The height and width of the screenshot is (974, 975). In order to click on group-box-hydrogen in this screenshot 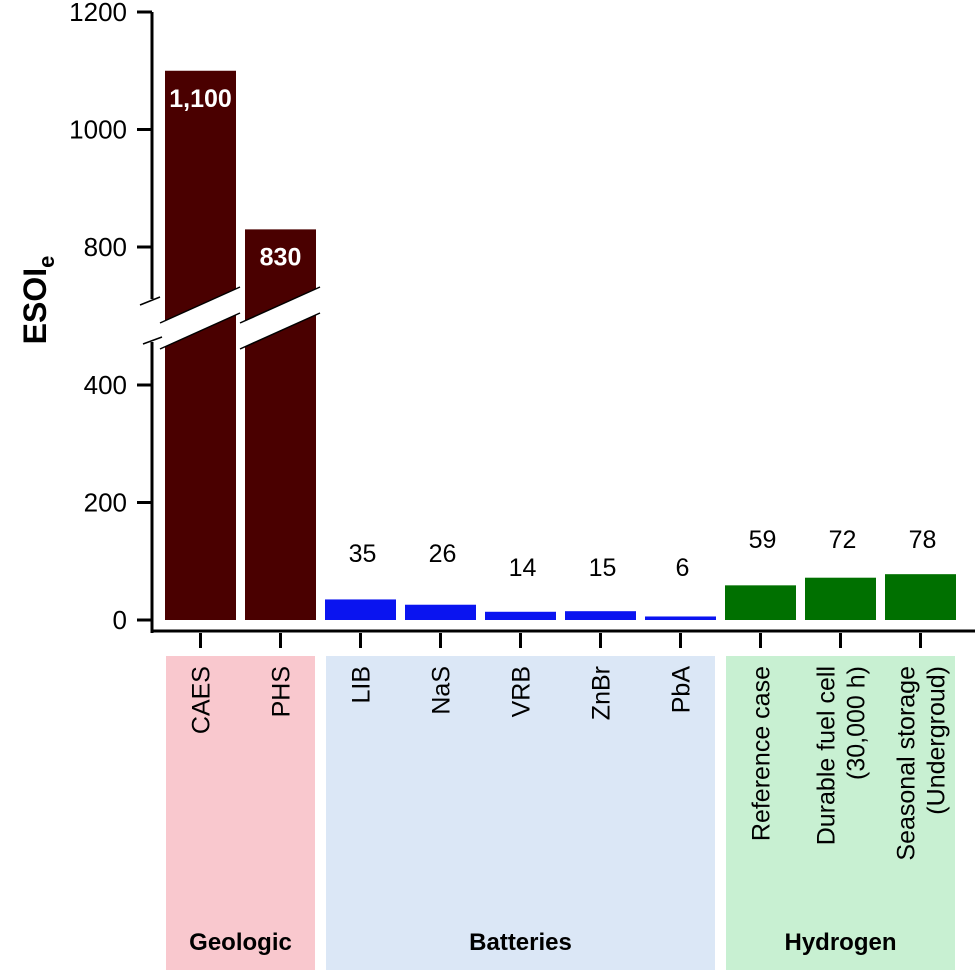, I will do `click(840, 813)`.